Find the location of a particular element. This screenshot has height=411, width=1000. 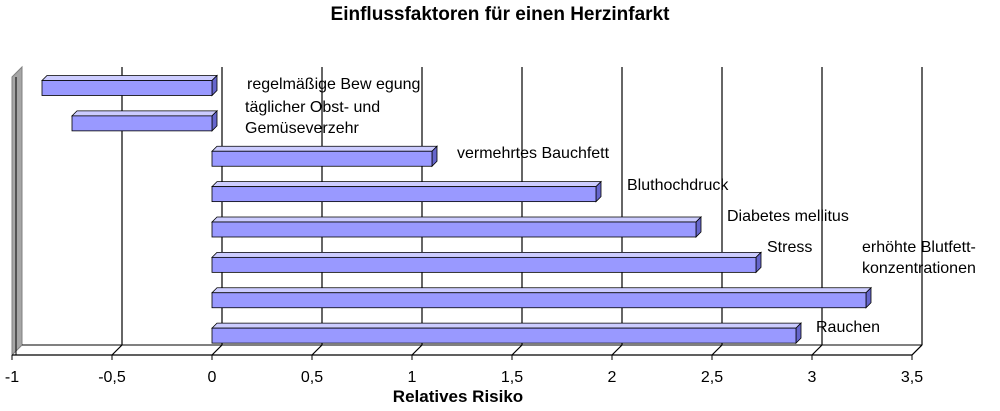

category-label: regelmäßige Bew egung is located at coordinates (333, 84).